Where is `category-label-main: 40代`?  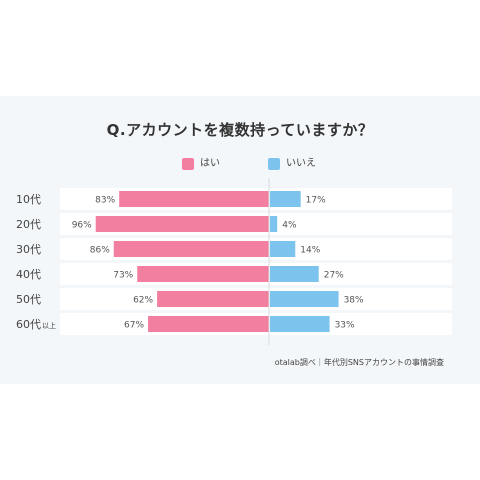 category-label-main: 40代 is located at coordinates (28, 274).